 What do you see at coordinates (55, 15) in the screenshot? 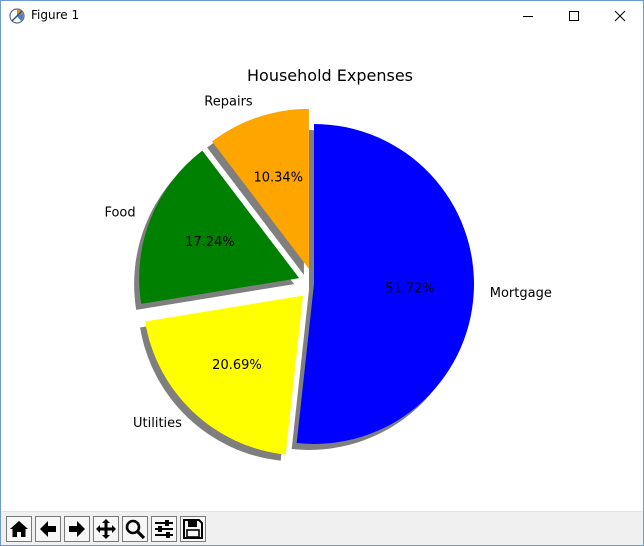
I see `window-title: Figure 1` at bounding box center [55, 15].